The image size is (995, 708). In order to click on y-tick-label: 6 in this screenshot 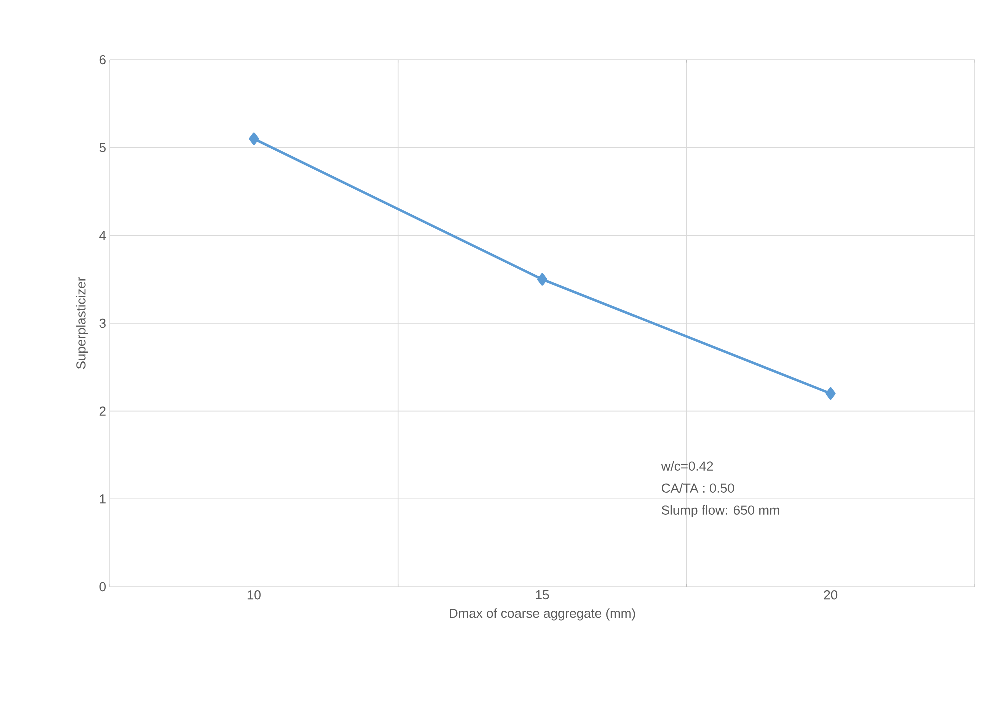, I will do `click(103, 60)`.